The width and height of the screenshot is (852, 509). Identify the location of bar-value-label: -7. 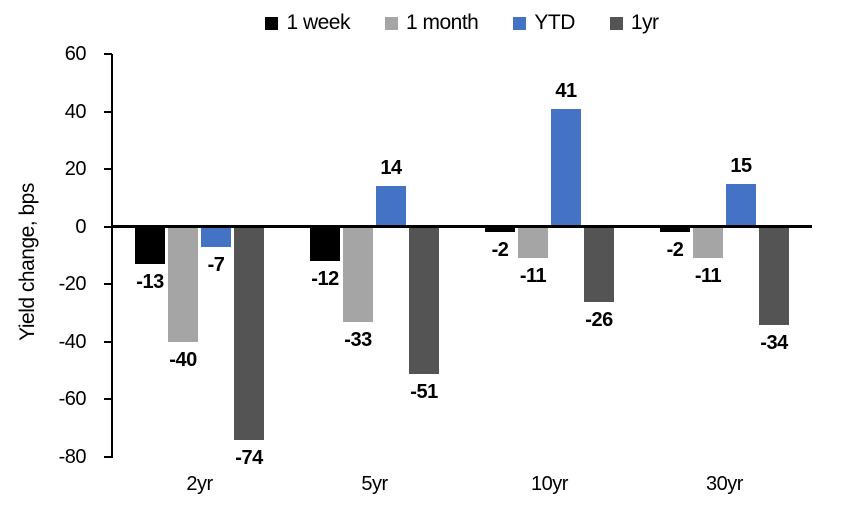
(216, 264).